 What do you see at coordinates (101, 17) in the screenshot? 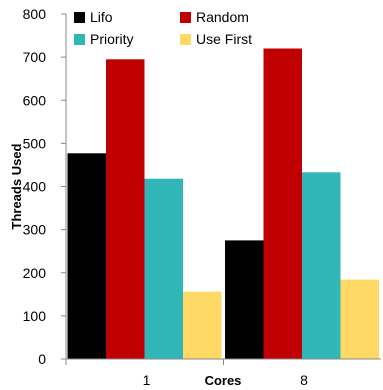
I see `legend-label-lifo: Lifo` at bounding box center [101, 17].